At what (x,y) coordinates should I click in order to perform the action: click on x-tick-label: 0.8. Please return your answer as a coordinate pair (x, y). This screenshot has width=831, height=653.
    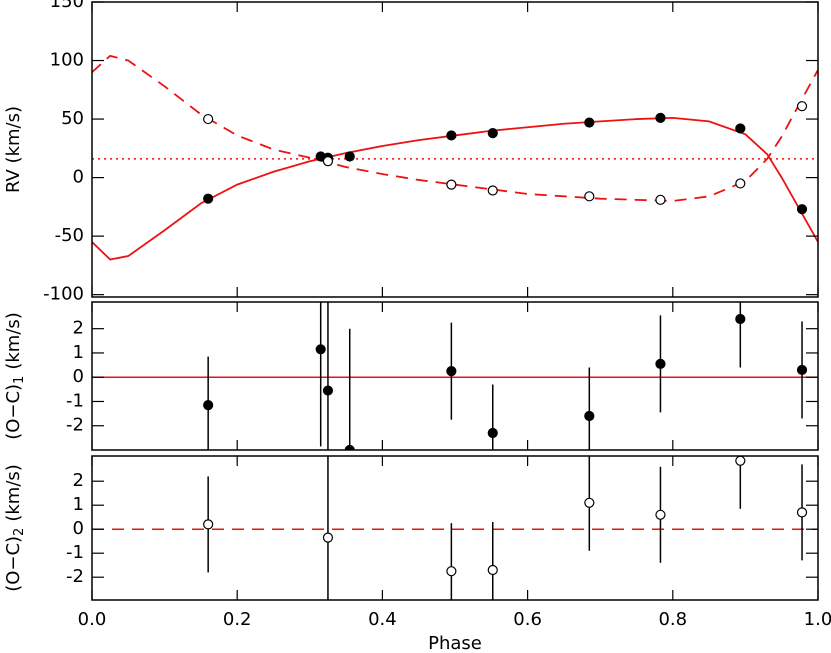
    Looking at the image, I should click on (672, 619).